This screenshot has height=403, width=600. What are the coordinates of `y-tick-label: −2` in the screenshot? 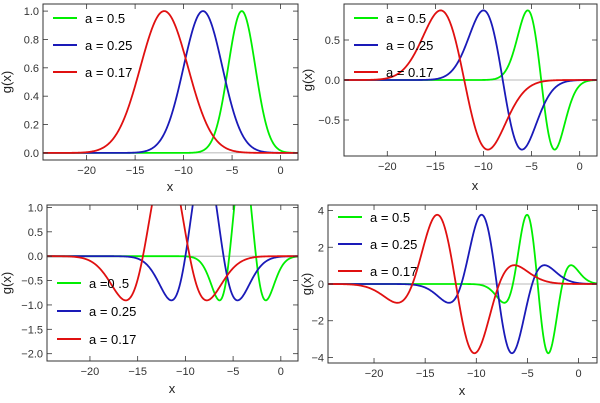 It's located at (317, 322).